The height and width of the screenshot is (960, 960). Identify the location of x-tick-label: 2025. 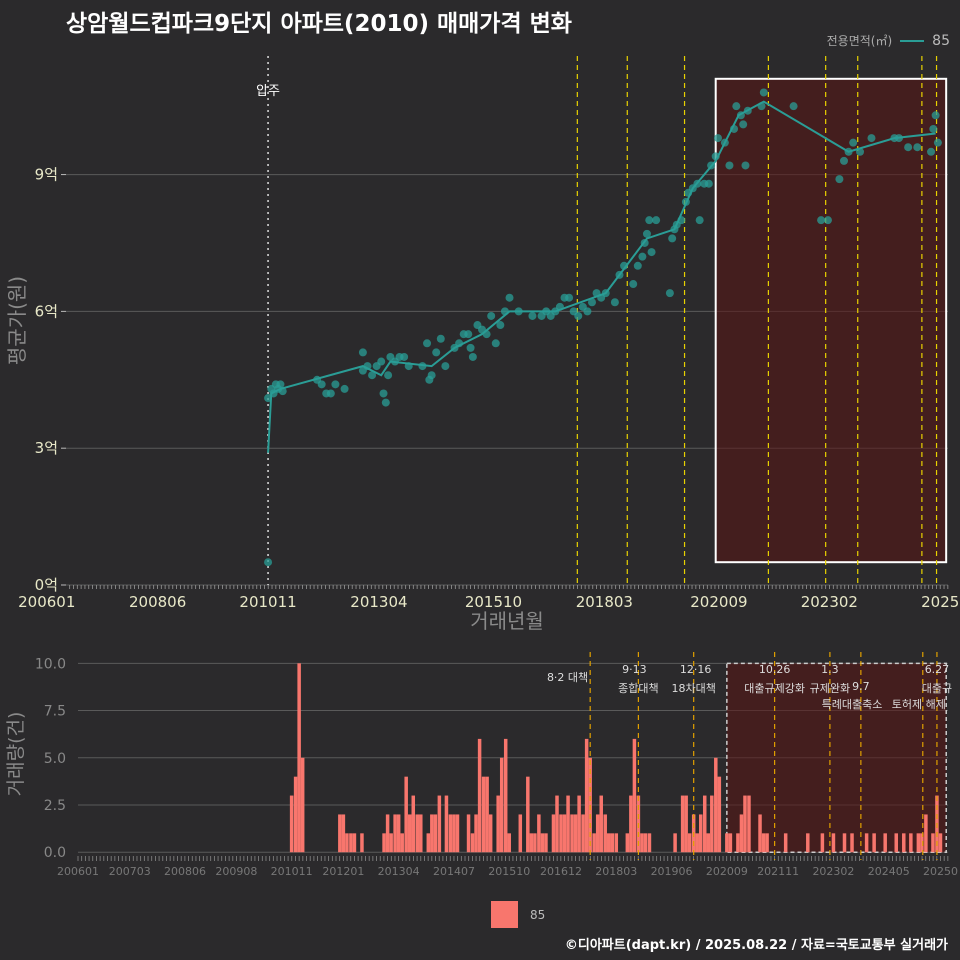
(940, 602).